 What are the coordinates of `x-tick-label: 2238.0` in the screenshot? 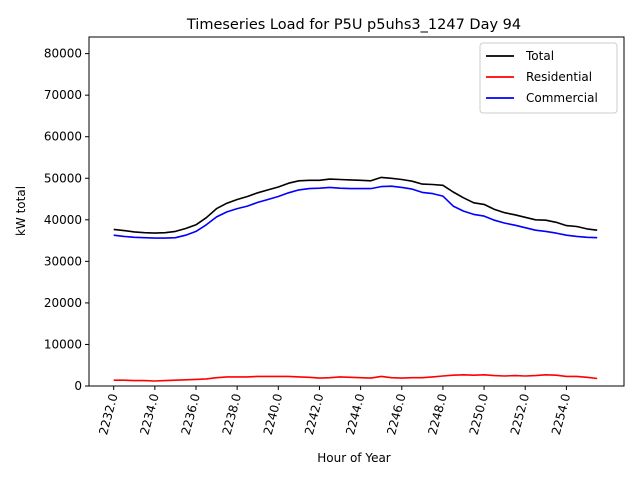 It's located at (232, 414).